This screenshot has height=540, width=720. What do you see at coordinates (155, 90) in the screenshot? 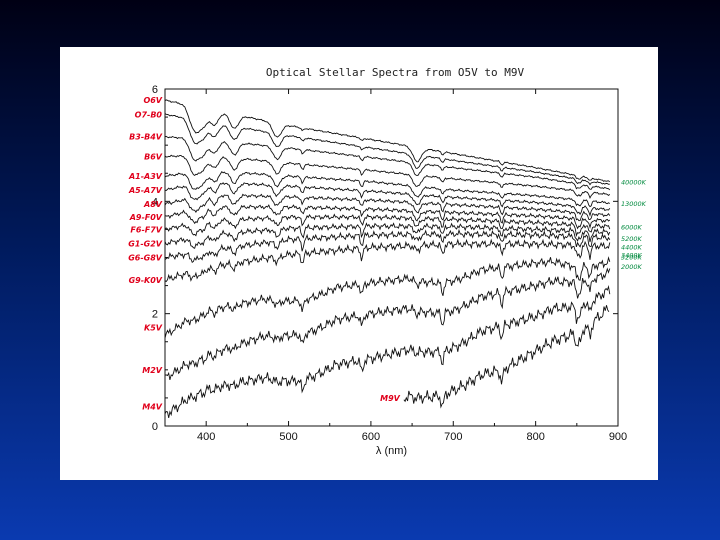
I see `y-tick-label: 6` at bounding box center [155, 90].